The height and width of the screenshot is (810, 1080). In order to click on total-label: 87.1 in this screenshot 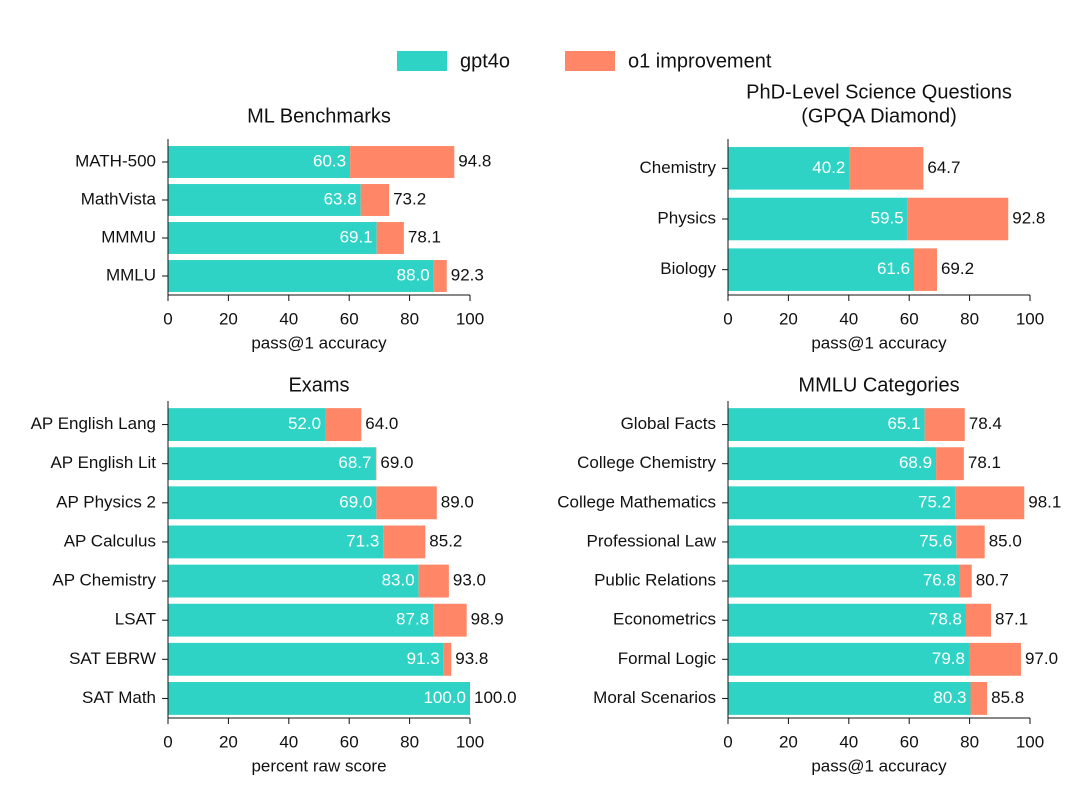, I will do `click(1011, 619)`.